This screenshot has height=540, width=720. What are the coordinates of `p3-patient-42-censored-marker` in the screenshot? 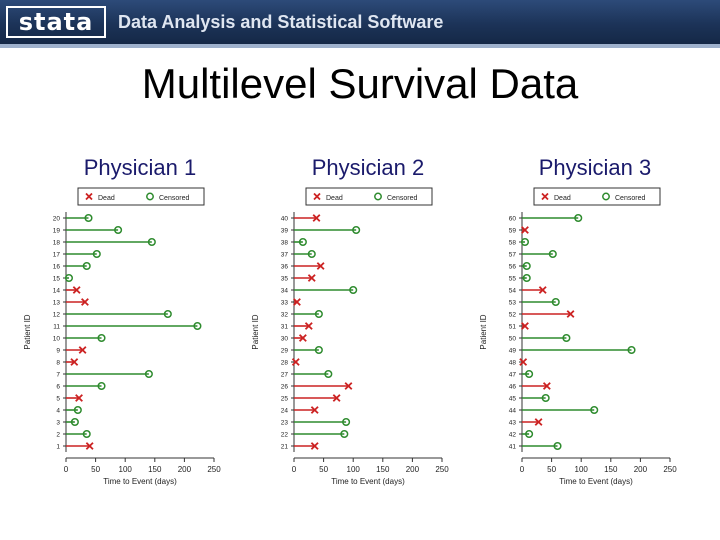 It's located at (529, 434).